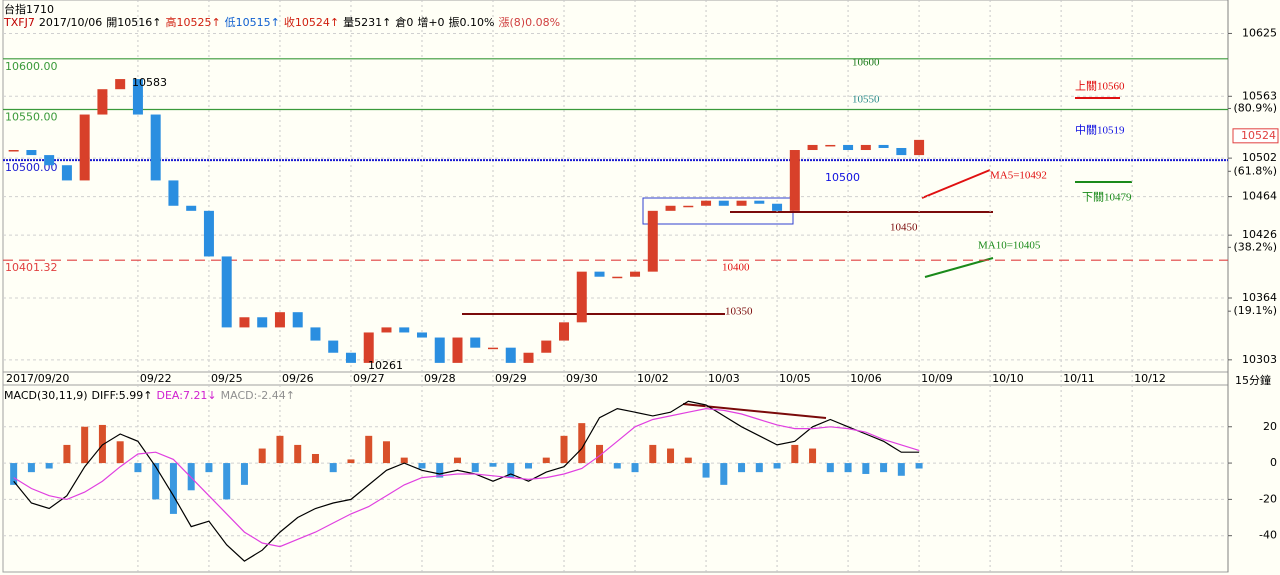  I want to click on x-tick-label: 10/02, so click(653, 378).